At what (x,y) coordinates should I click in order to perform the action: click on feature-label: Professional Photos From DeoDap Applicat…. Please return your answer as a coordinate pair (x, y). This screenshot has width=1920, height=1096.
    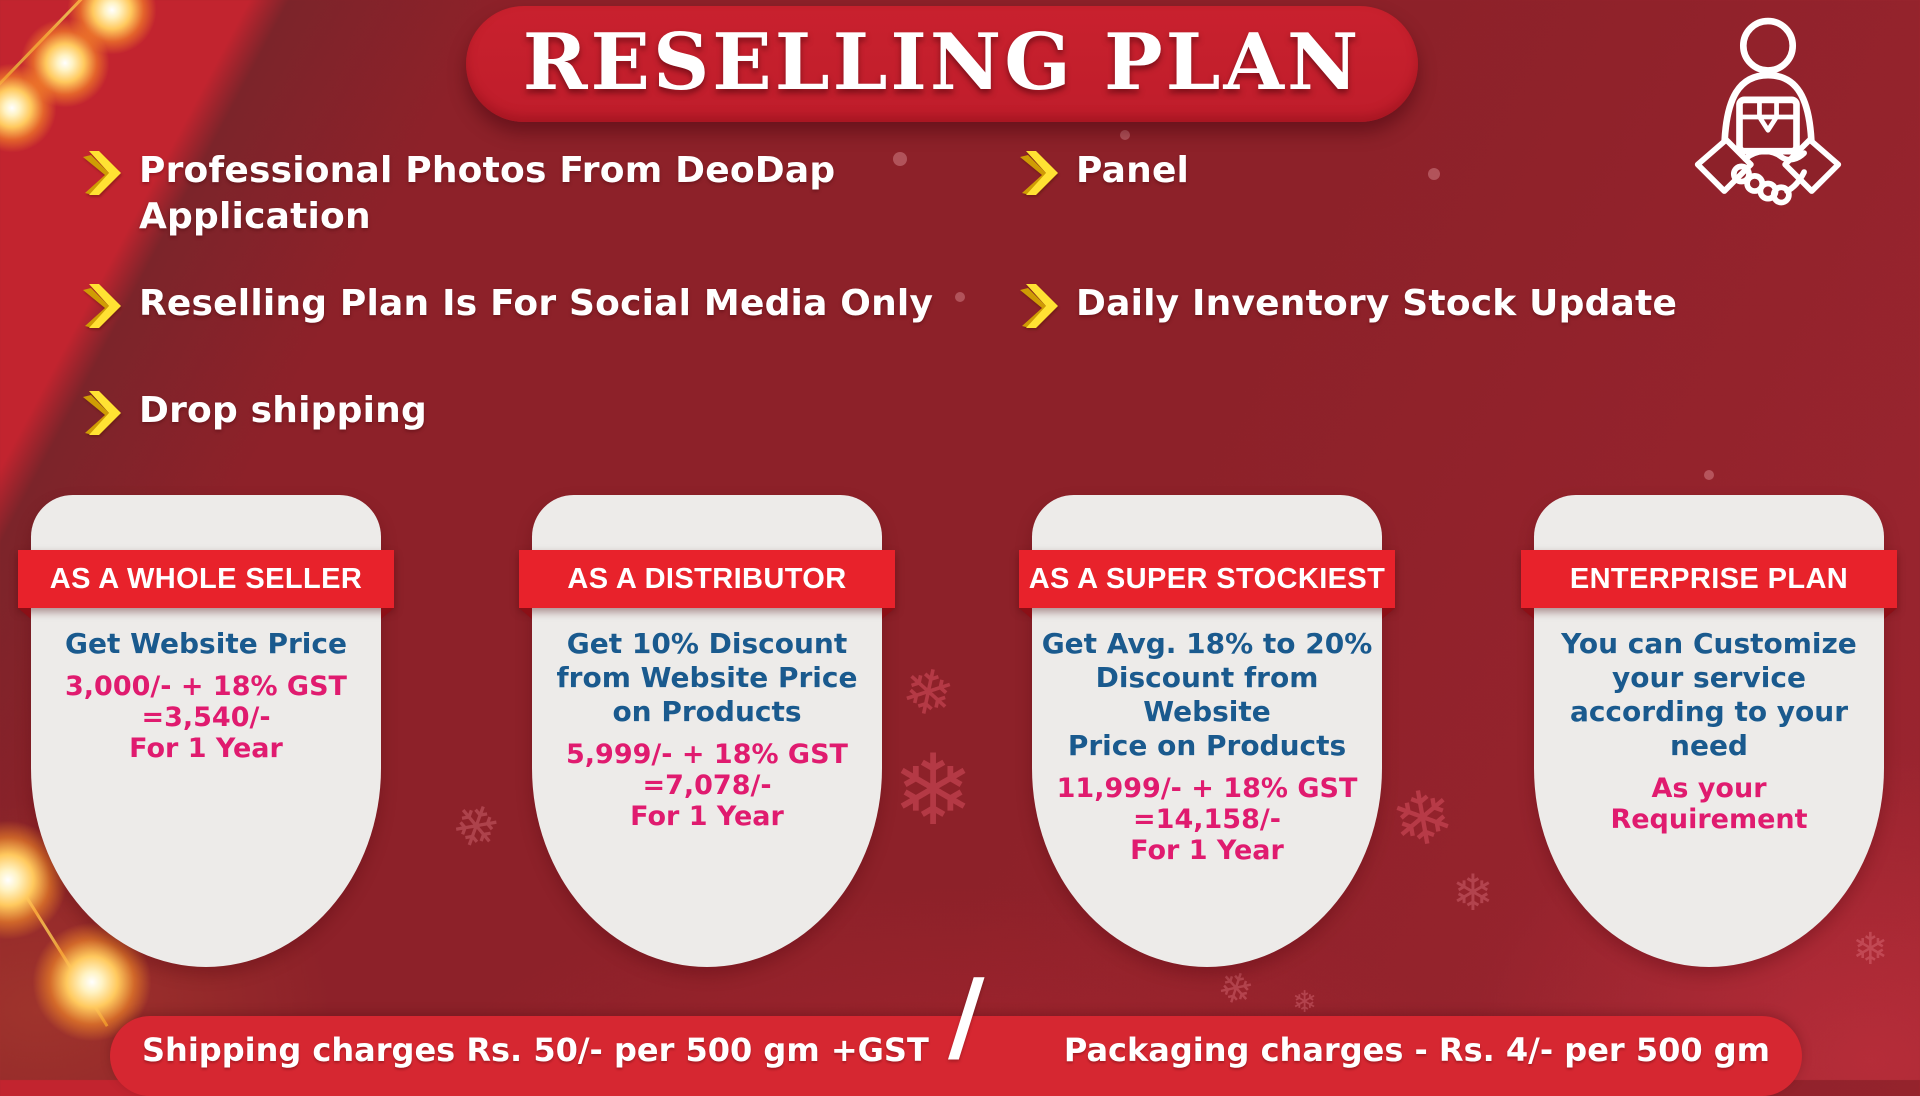
    Looking at the image, I should click on (487, 193).